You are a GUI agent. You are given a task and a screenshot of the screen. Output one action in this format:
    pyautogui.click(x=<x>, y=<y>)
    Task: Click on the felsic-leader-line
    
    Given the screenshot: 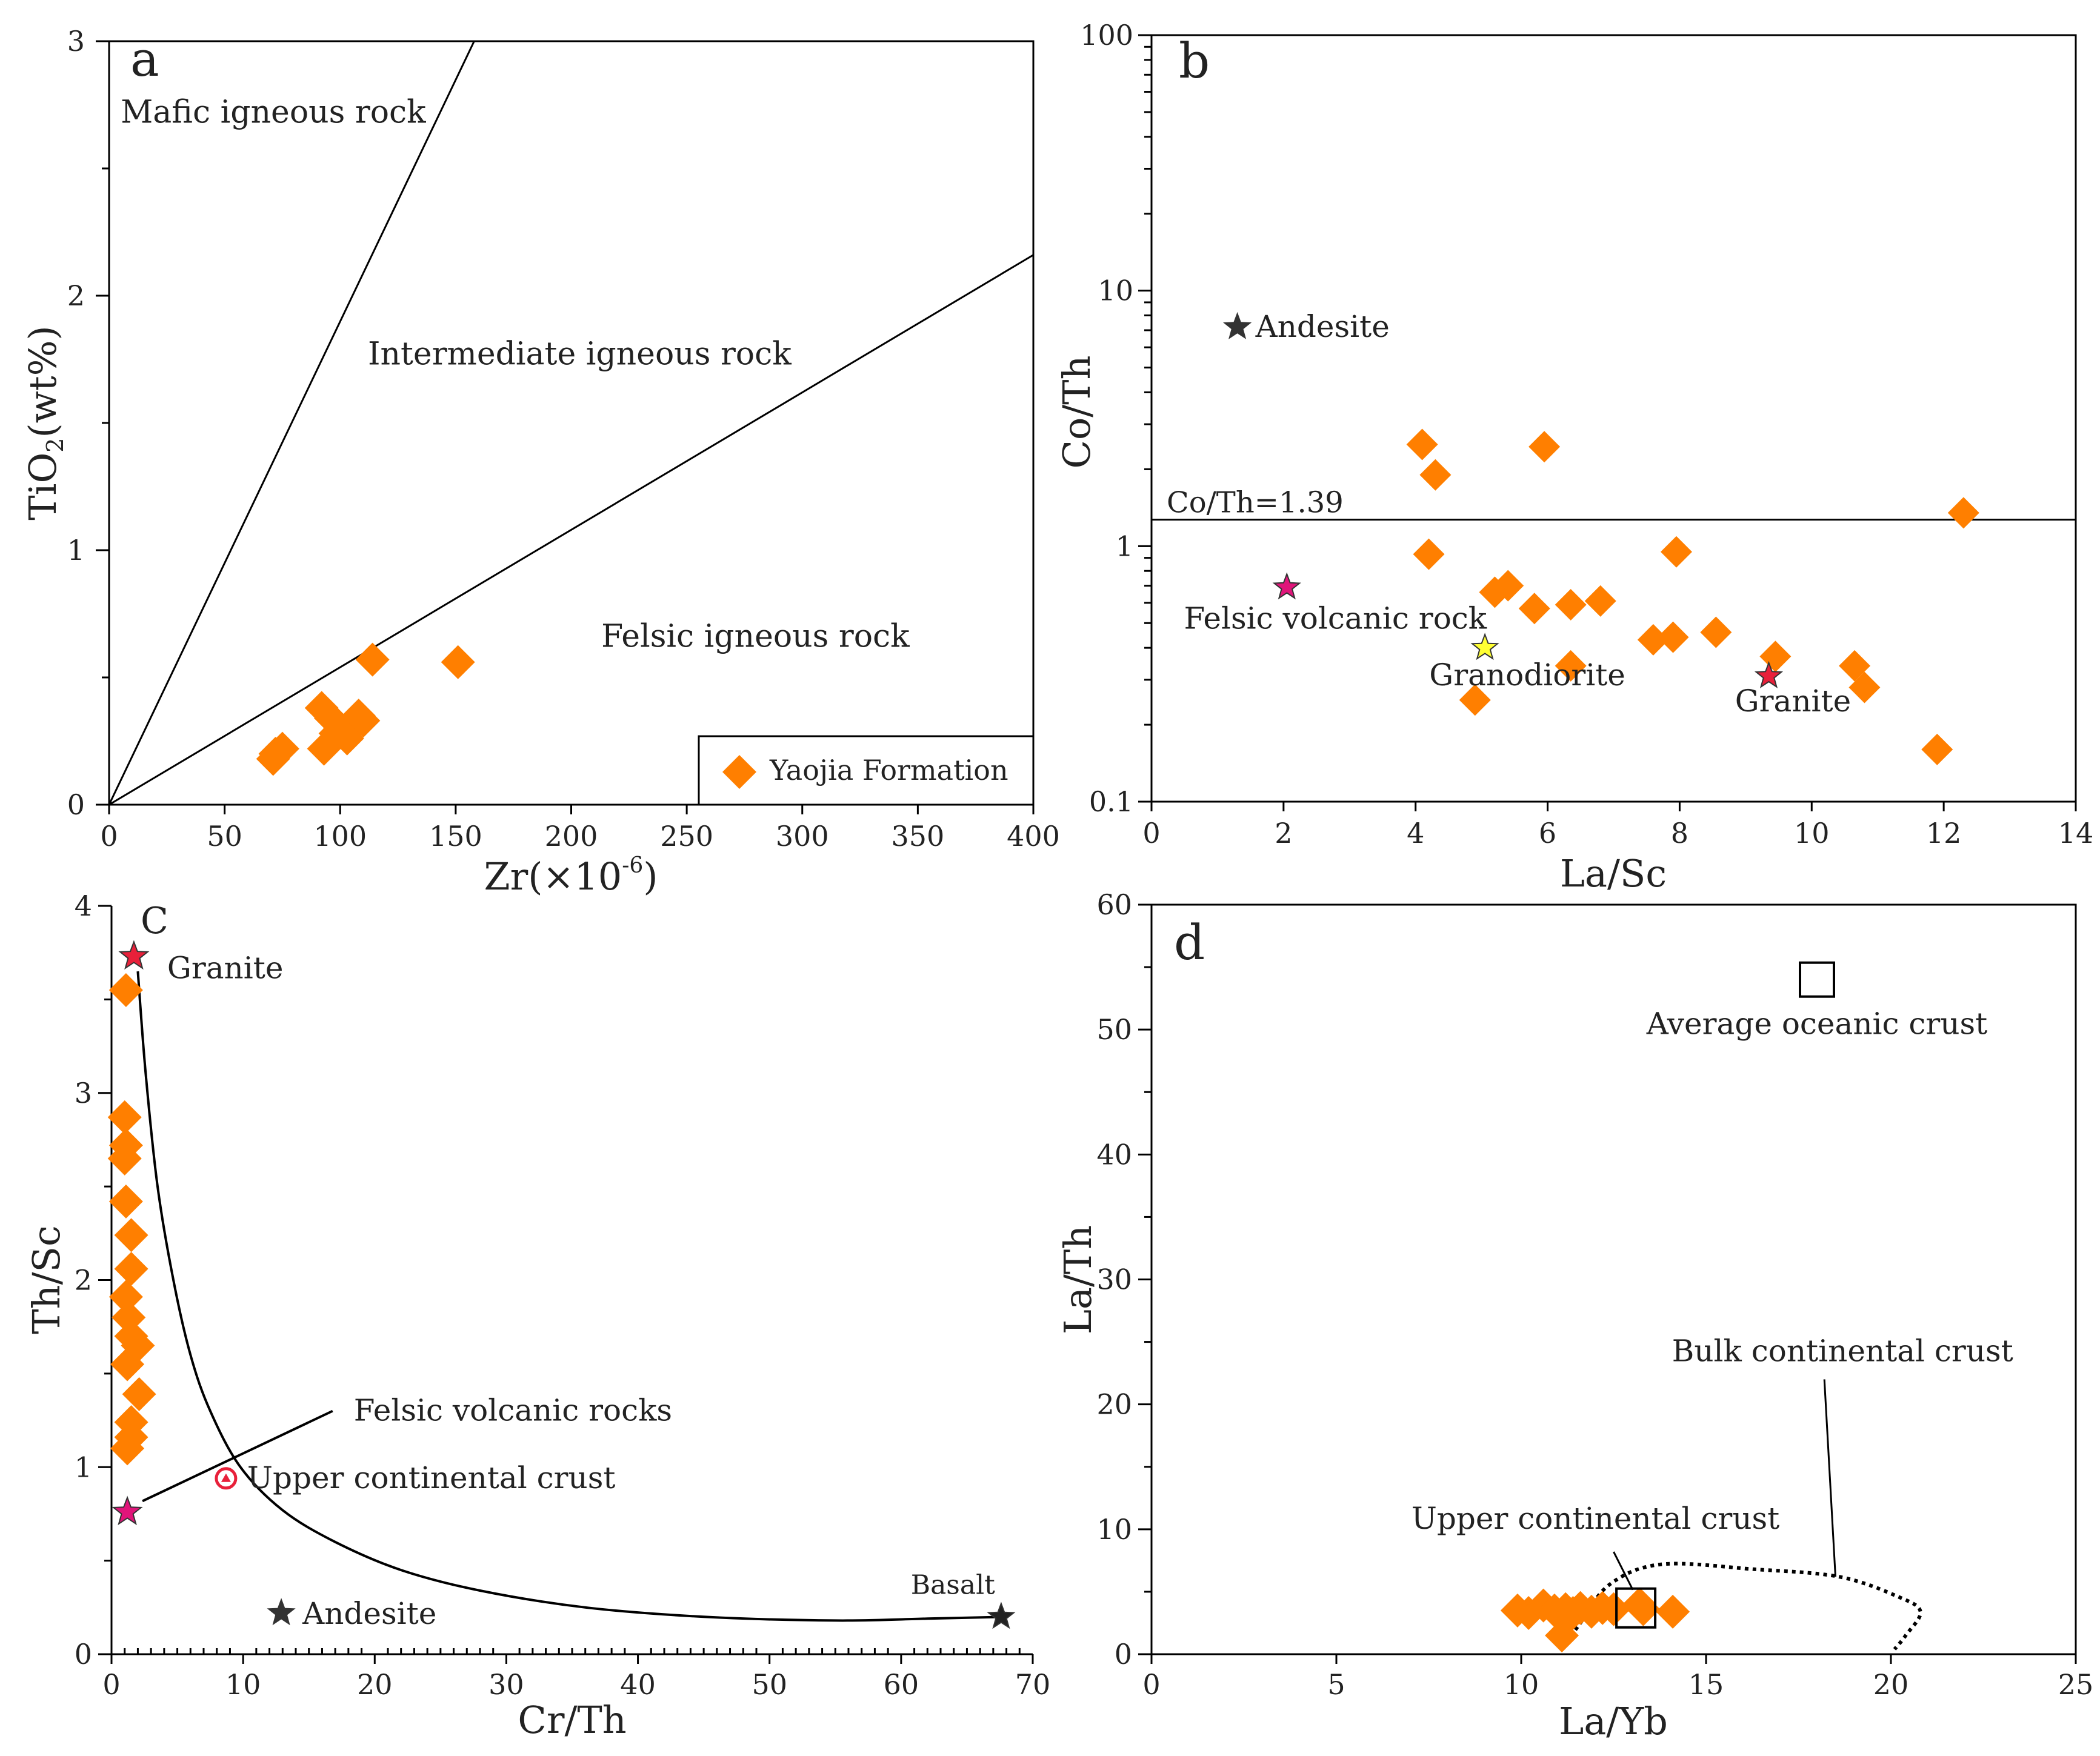 What is the action you would take?
    pyautogui.click(x=237, y=1456)
    